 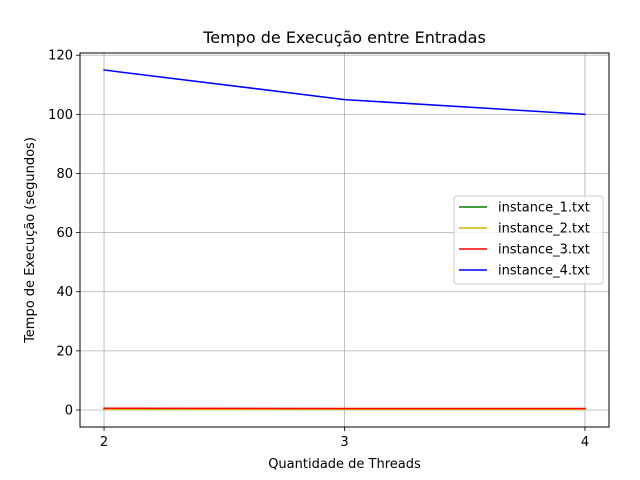 I want to click on legend-label-instance-1-txt: instance_1.txt, so click(x=544, y=208).